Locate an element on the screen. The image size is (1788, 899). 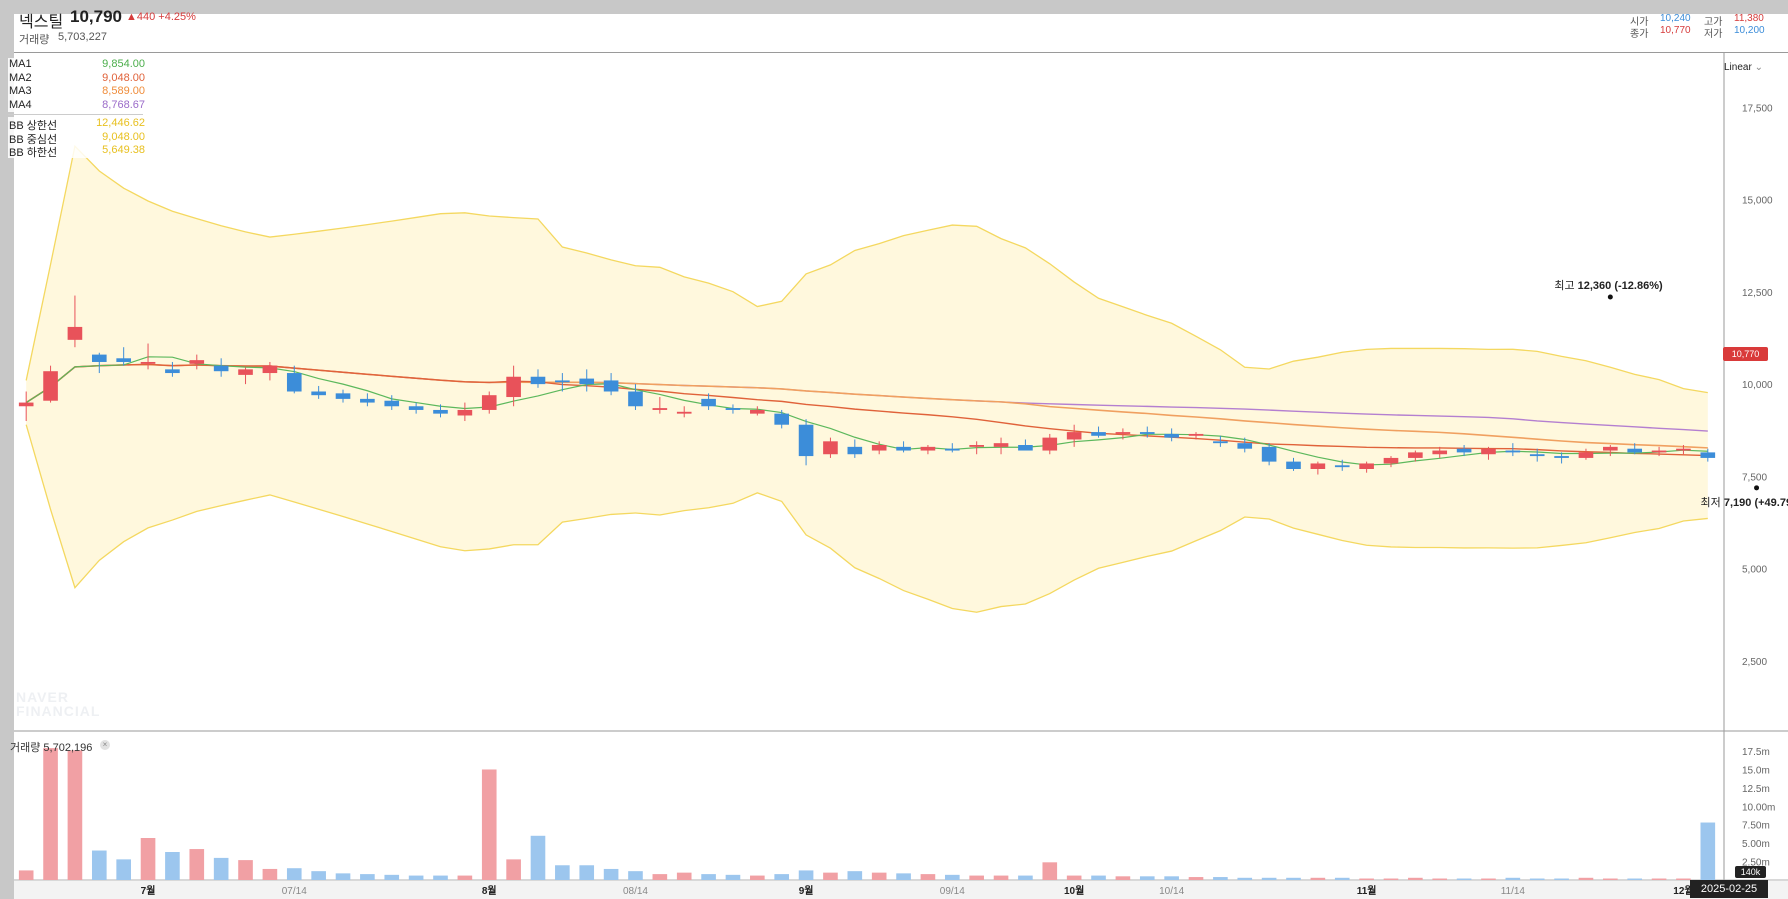
window-left-border is located at coordinates (7, 456).